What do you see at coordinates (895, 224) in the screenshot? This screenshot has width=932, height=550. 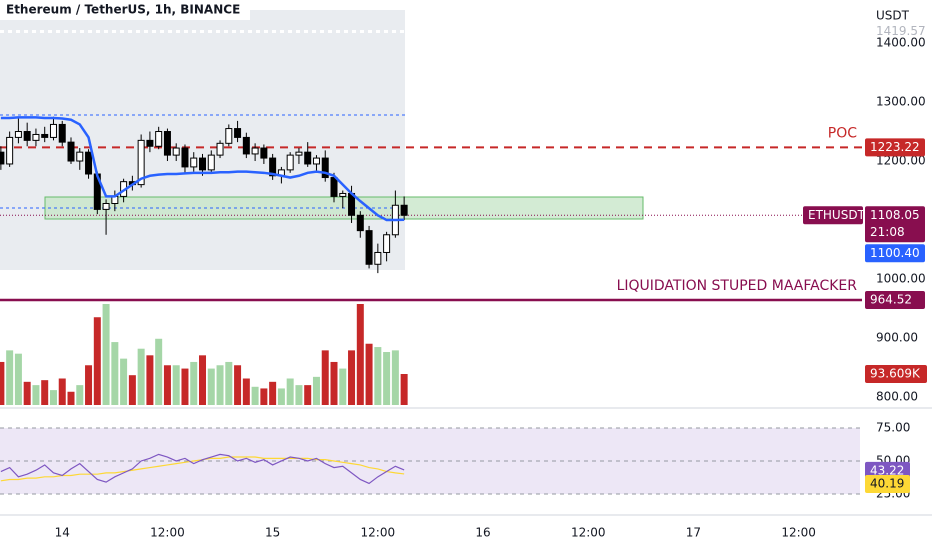 I see `last-price-bg` at bounding box center [895, 224].